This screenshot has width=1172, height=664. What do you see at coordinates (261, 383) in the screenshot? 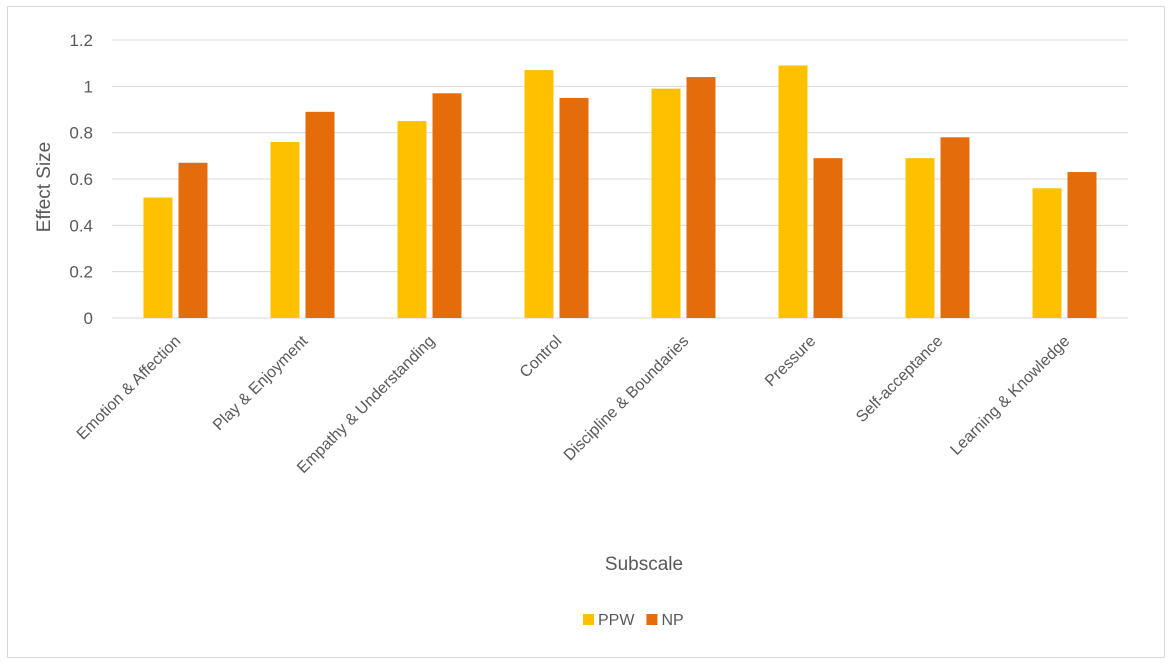
I see `category-label: Play & Enjoyment` at bounding box center [261, 383].